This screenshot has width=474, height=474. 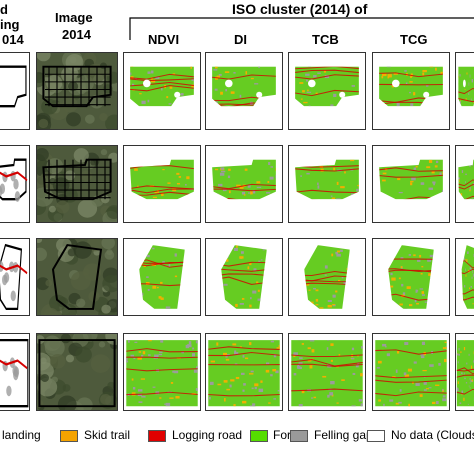 I want to click on iso-cluster-tile, so click(x=244, y=277).